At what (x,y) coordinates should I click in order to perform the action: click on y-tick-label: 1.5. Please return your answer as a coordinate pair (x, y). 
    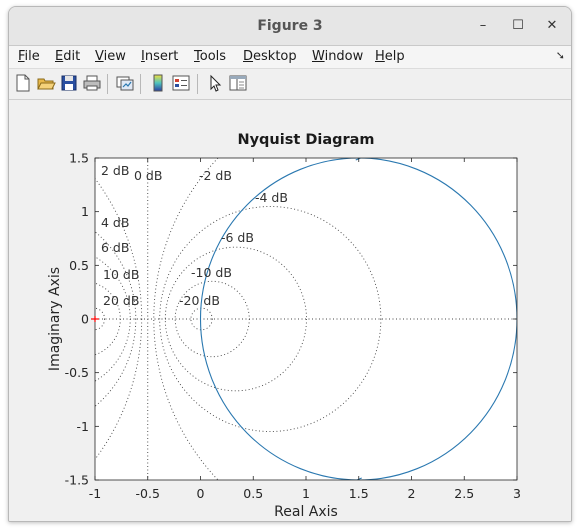
    Looking at the image, I should click on (79, 158).